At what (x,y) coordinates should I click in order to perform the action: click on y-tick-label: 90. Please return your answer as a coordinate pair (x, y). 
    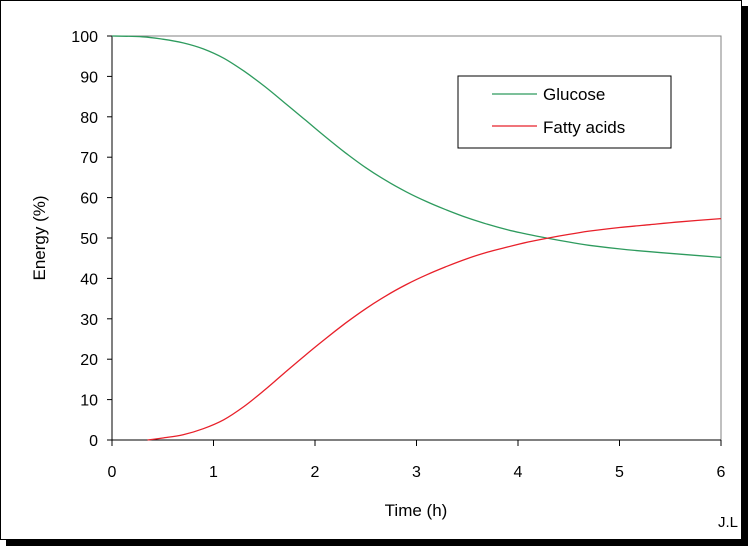
    Looking at the image, I should click on (89, 77).